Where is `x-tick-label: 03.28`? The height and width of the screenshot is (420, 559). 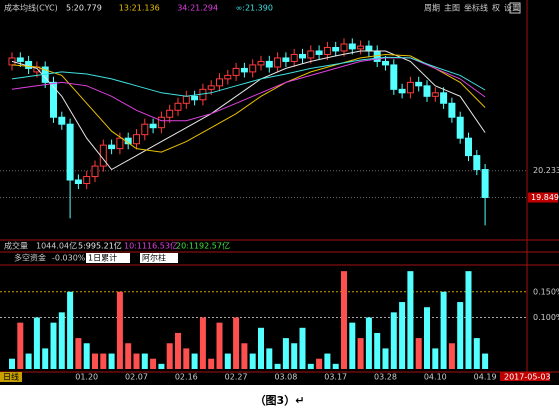
x-tick-label: 03.28 is located at coordinates (385, 377).